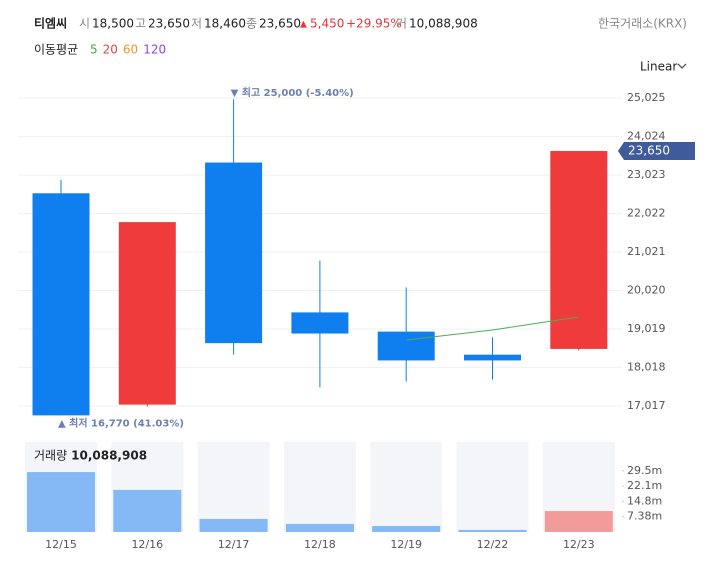 The image size is (707, 581). I want to click on y-tick-label: 22.1m, so click(644, 485).